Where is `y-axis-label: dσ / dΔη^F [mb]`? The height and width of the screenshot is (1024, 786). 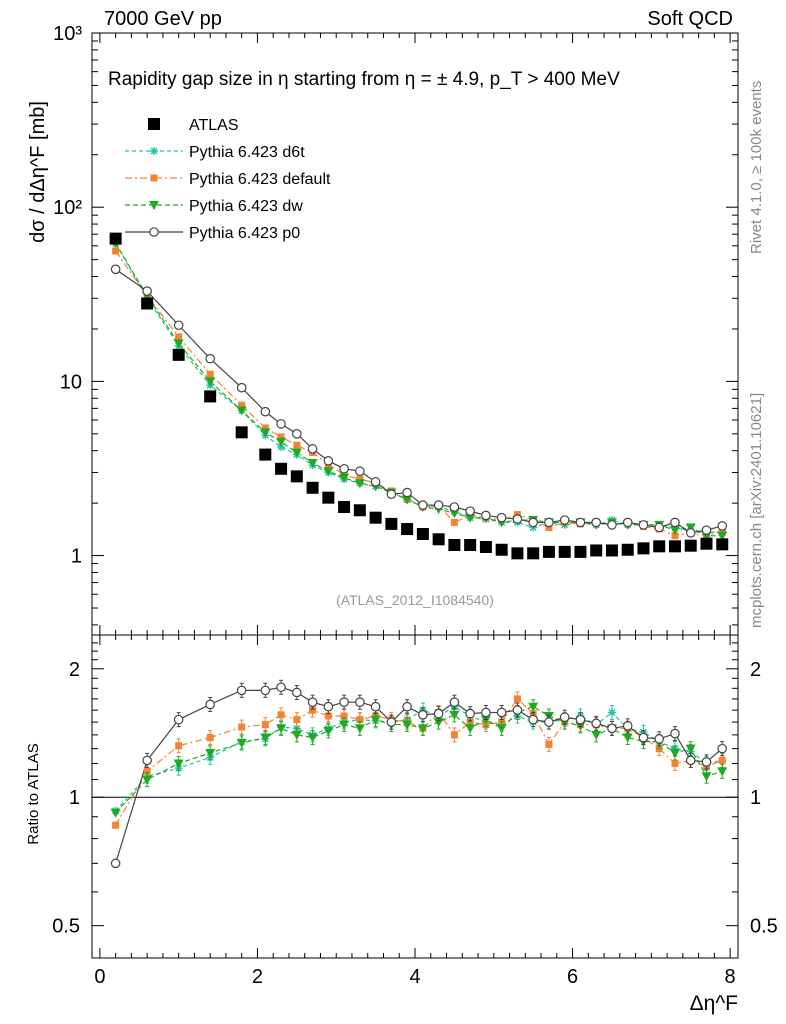
y-axis-label: dσ / dΔη^F [mb] is located at coordinates (38, 172).